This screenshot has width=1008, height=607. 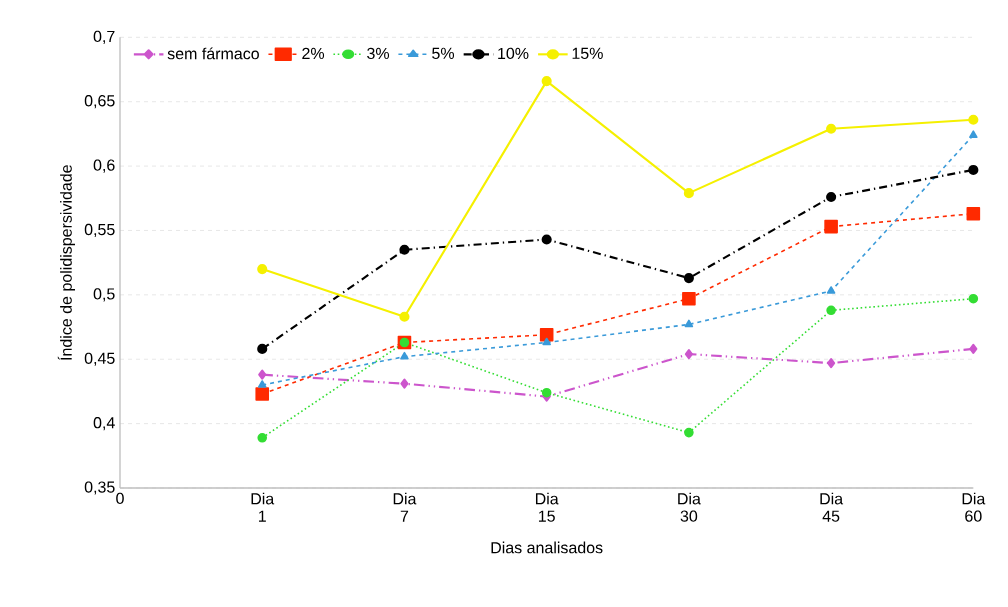 I want to click on y-tick-label: 0,6, so click(x=104, y=166).